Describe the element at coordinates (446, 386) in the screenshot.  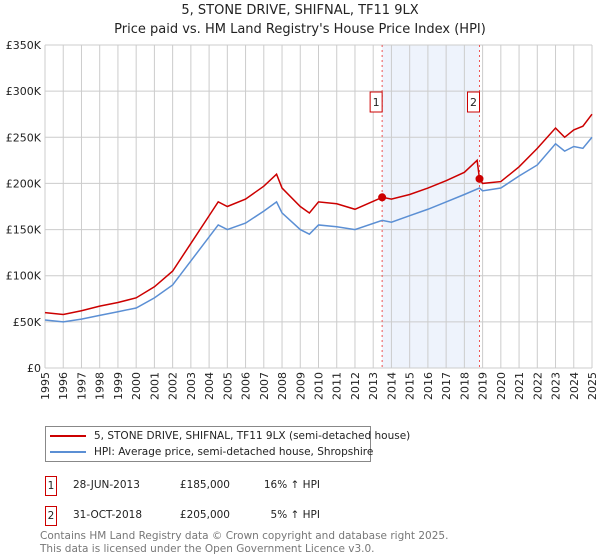
I see `x-tick-label: 2017` at that location.